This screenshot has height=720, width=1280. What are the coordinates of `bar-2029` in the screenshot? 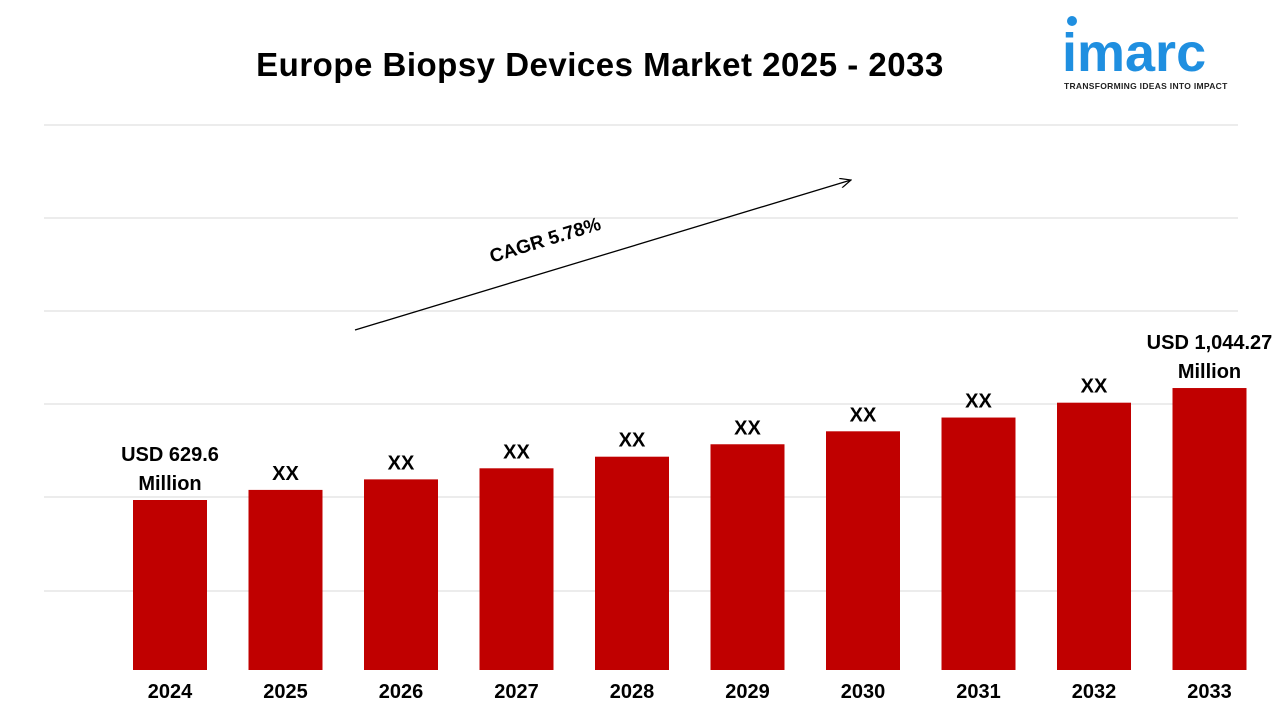 It's located at (747, 557).